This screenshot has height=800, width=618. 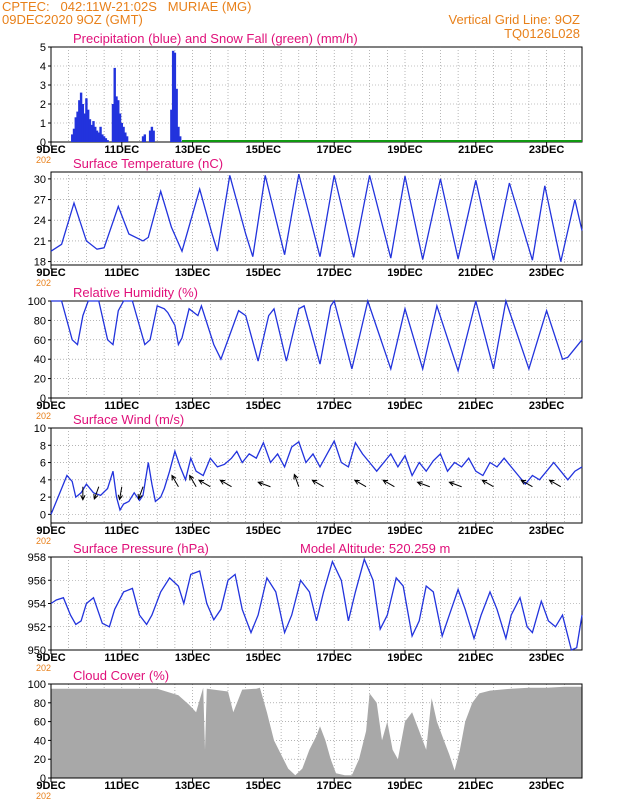 What do you see at coordinates (40, 221) in the screenshot?
I see `y-tick-label: 24` at bounding box center [40, 221].